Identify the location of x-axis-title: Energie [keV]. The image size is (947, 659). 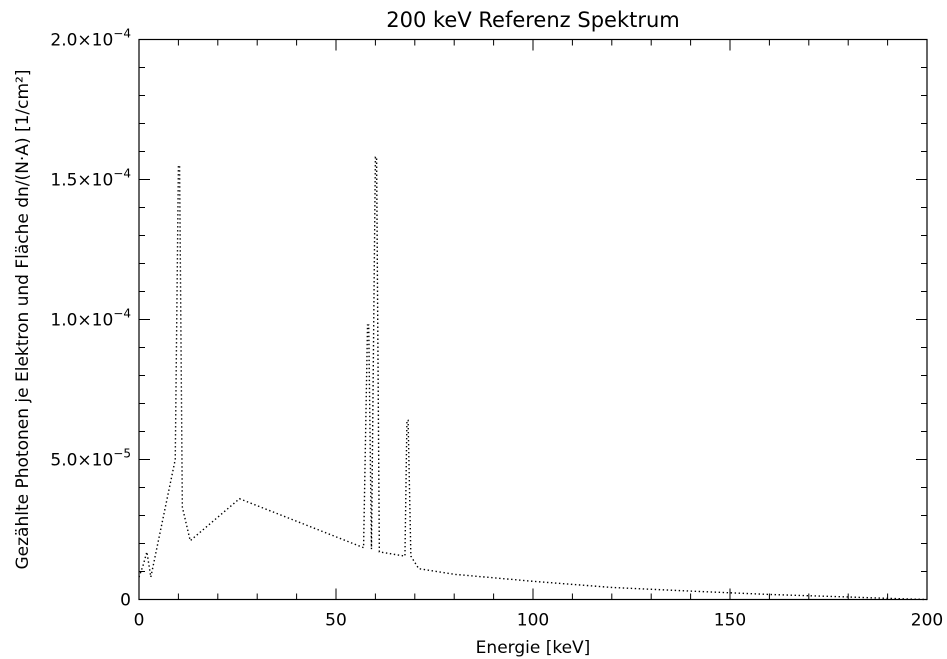
(533, 648).